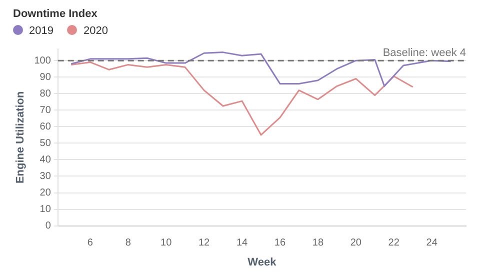 This screenshot has height=277, width=480. Describe the element at coordinates (48, 226) in the screenshot. I see `y-tick-label: 0` at that location.